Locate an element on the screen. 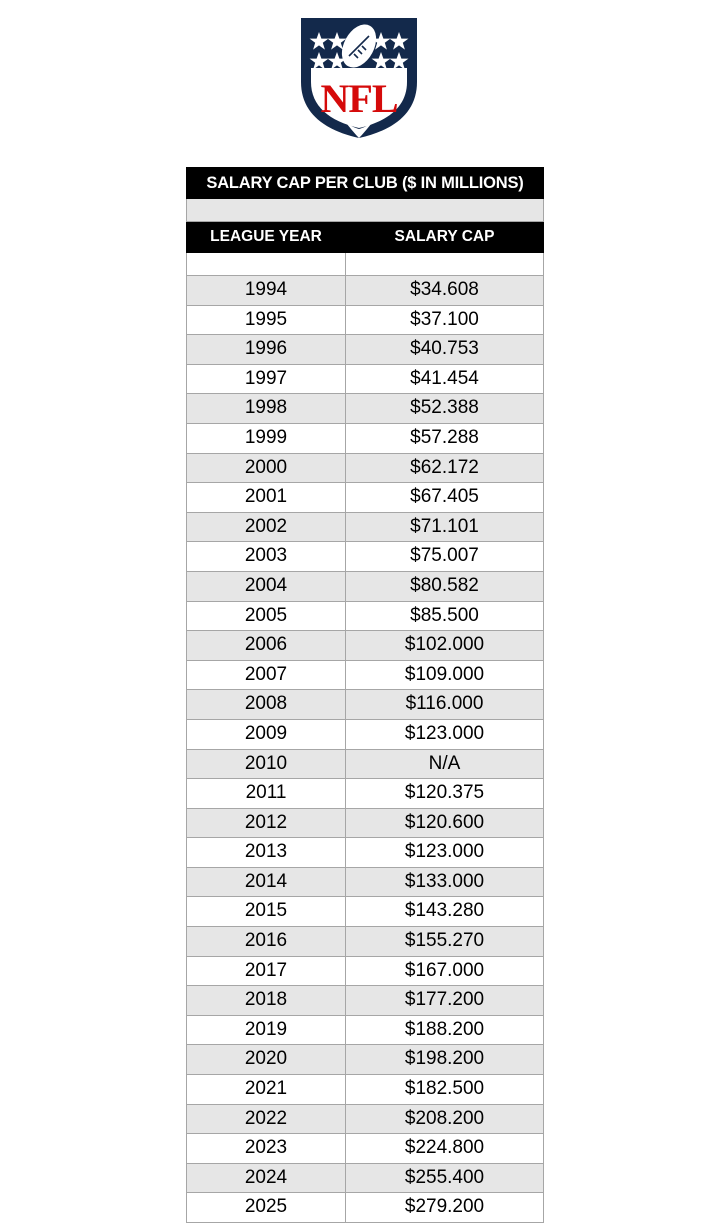 The height and width of the screenshot is (1223, 717). table-row: 2014 $133.000 is located at coordinates (365, 882).